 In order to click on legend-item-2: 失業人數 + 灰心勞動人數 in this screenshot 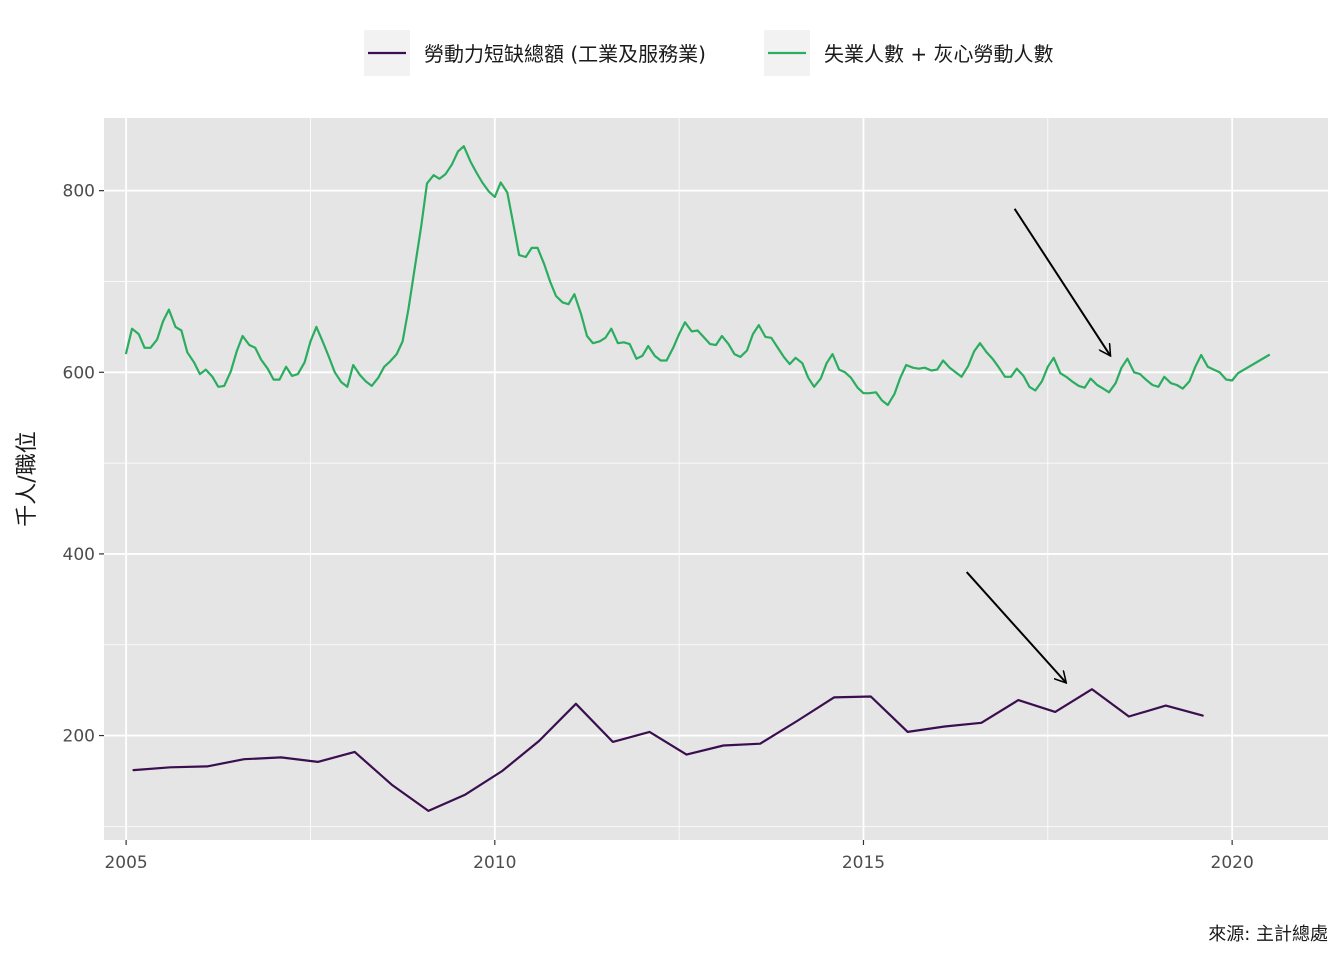, I will do `click(908, 53)`.